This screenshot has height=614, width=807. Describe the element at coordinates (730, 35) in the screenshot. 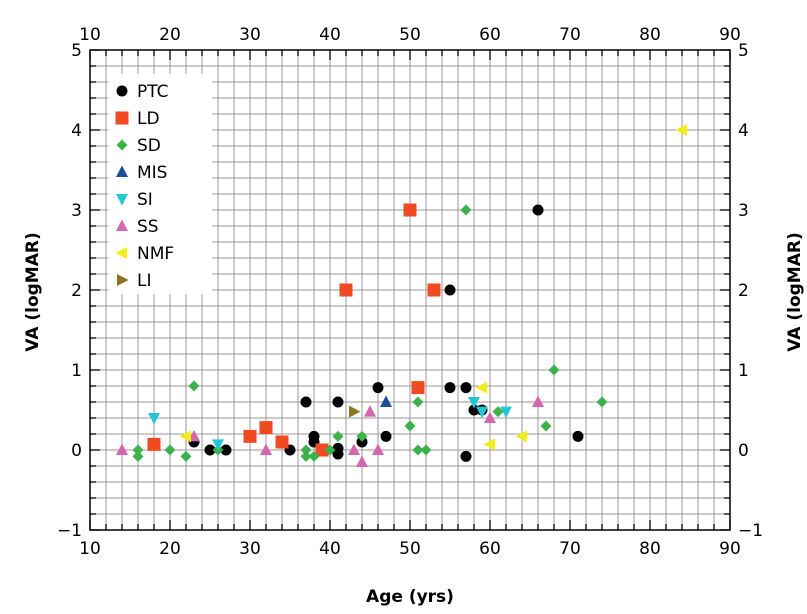

I see `x-tick-label-top: 90` at that location.